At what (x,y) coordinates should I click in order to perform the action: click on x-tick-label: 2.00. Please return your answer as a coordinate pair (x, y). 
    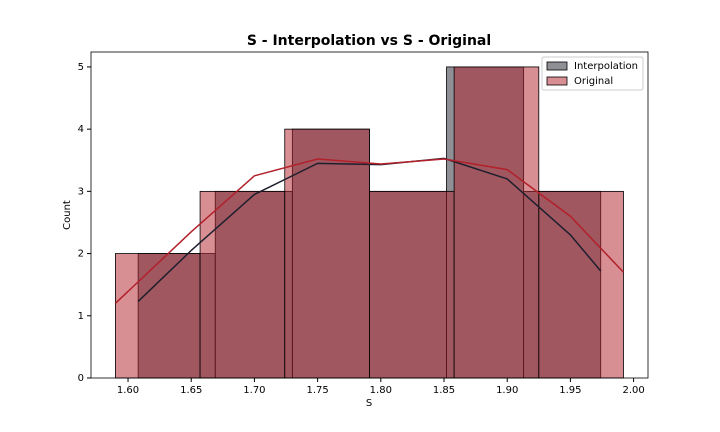
    Looking at the image, I should click on (633, 390).